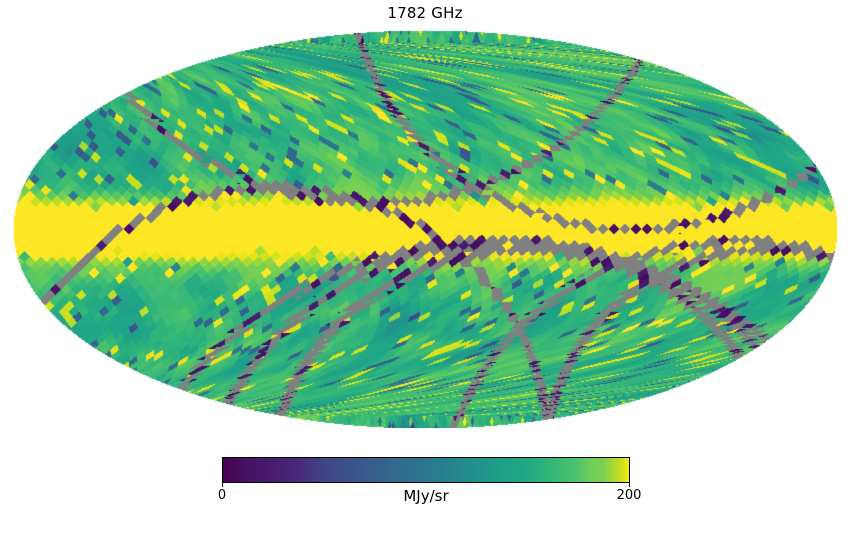 The width and height of the screenshot is (850, 540). Describe the element at coordinates (222, 495) in the screenshot. I see `colorbar-min-label: 0` at that location.